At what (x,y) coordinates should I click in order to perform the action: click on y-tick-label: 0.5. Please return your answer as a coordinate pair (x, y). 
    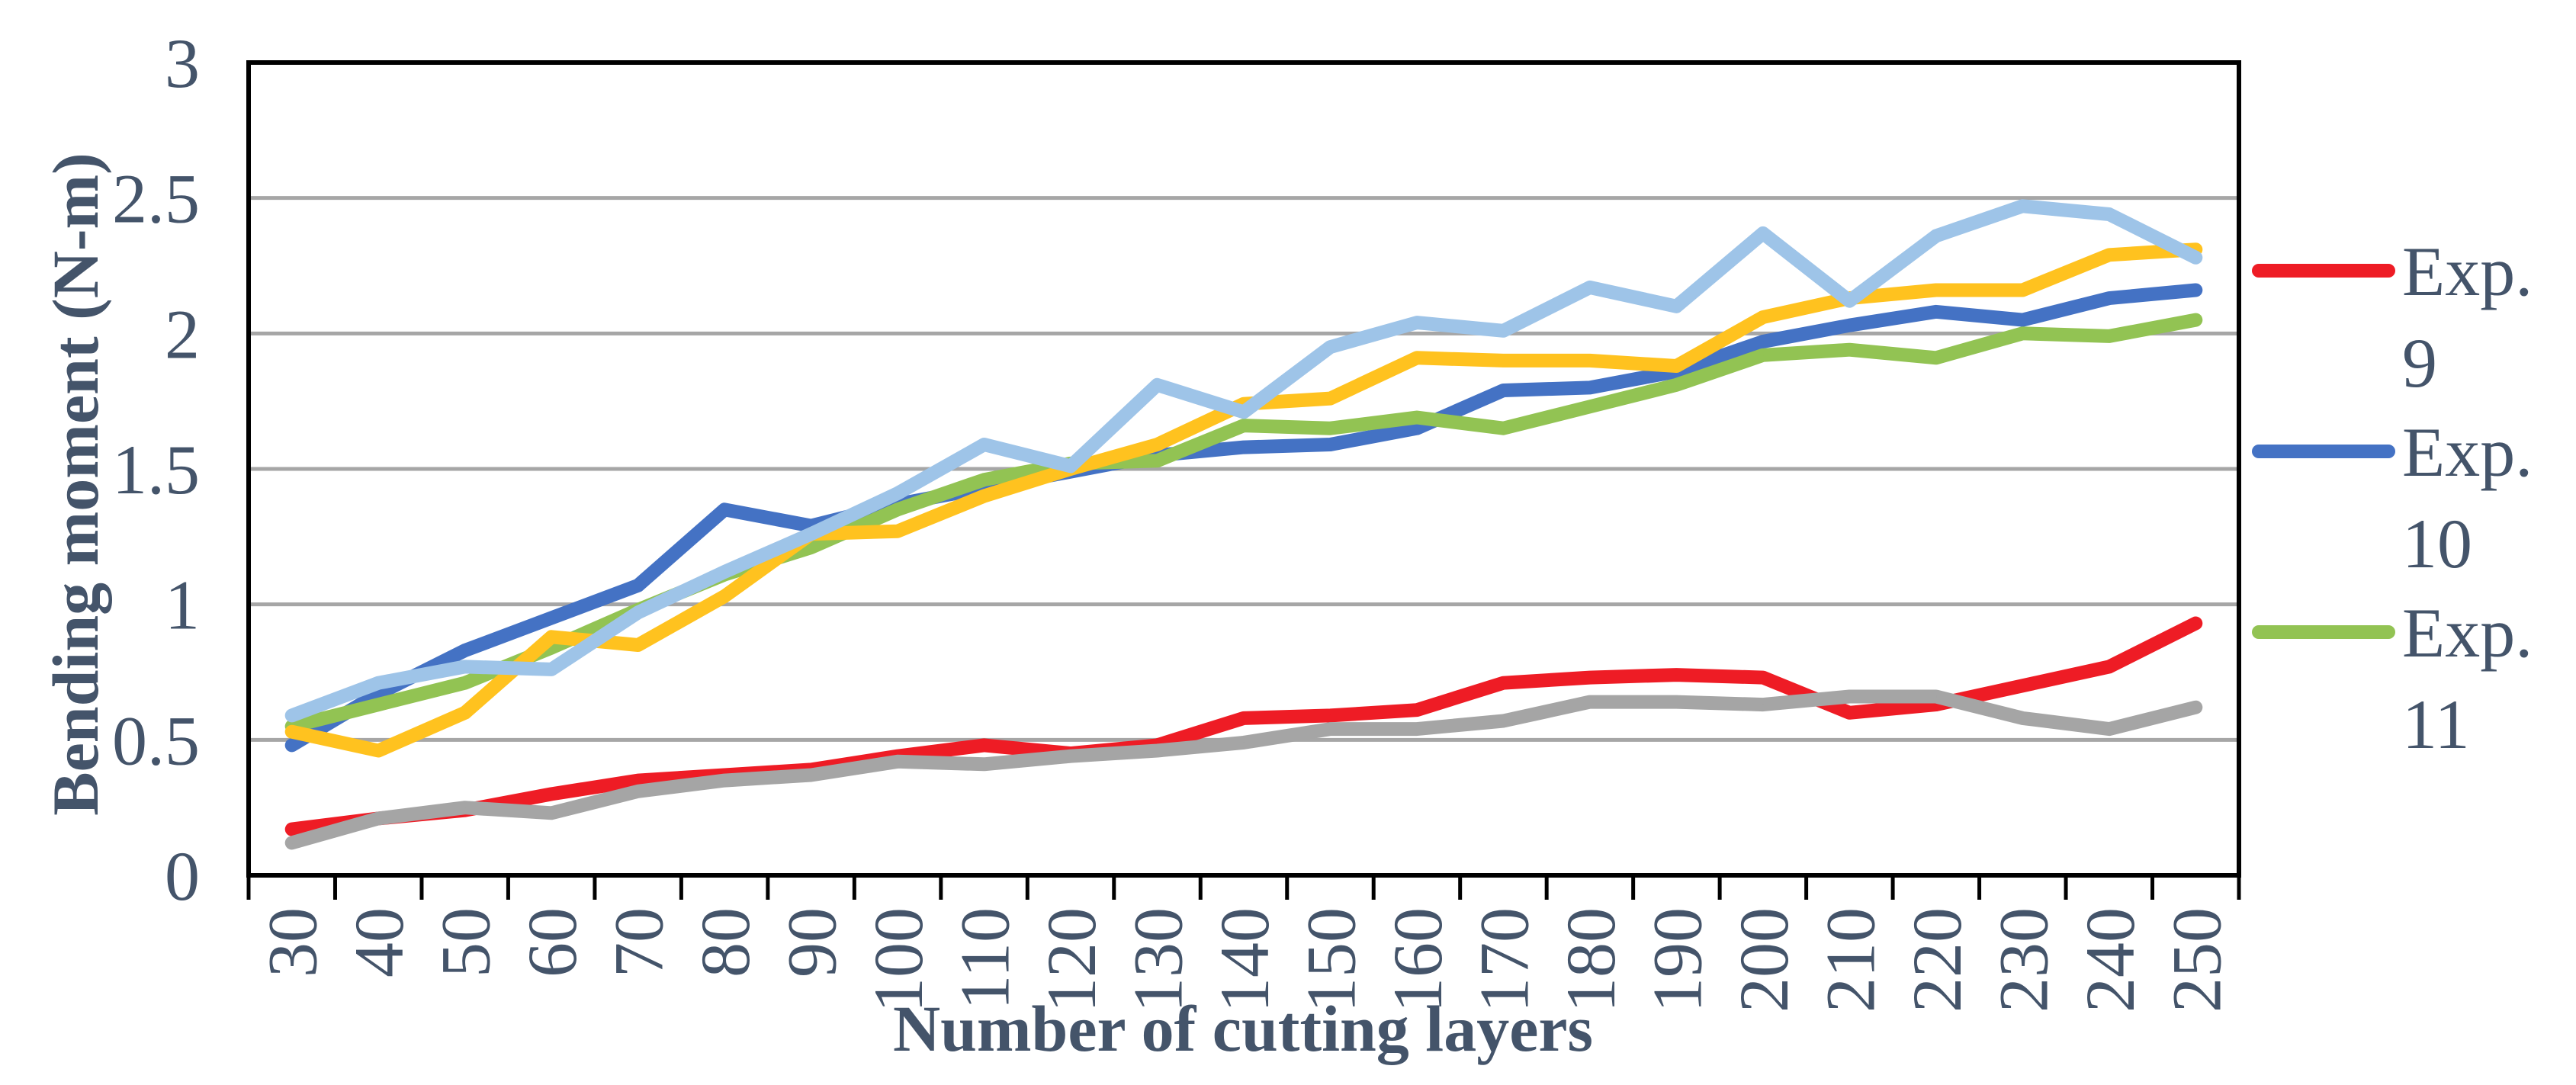
    Looking at the image, I should click on (156, 740).